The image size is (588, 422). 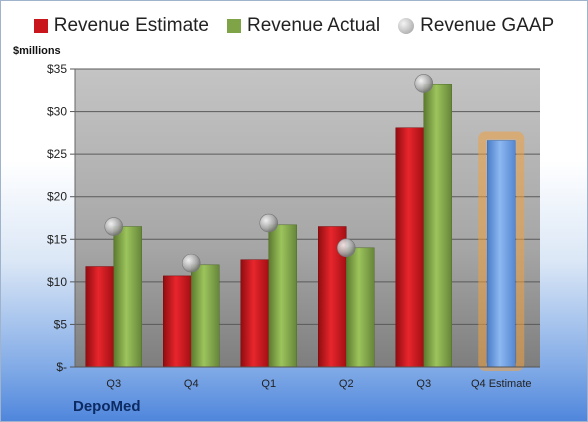 What do you see at coordinates (57, 112) in the screenshot?
I see `y-tick-label: $30` at bounding box center [57, 112].